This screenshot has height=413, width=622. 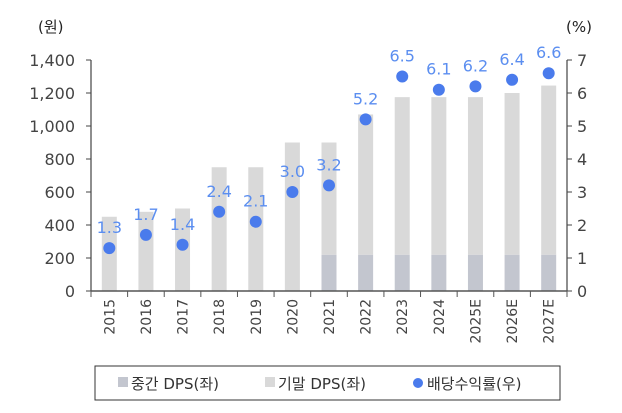 I want to click on yield-data-label: 3.0, so click(x=292, y=171).